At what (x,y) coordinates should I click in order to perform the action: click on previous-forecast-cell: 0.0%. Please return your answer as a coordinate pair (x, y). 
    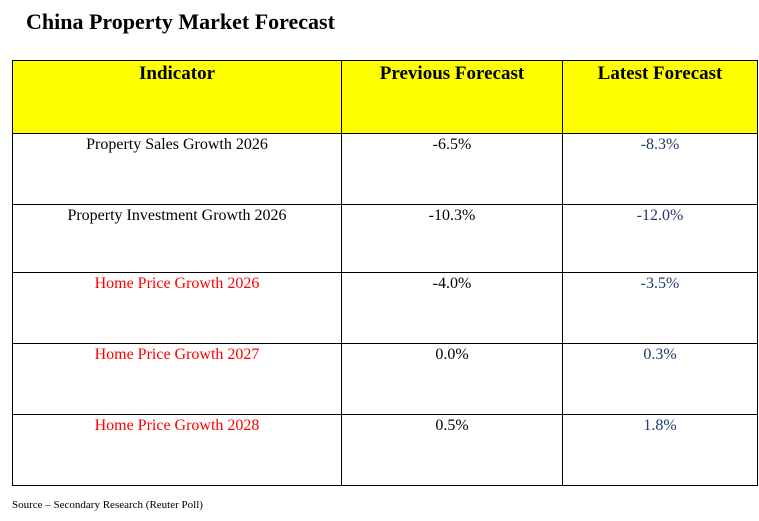
    Looking at the image, I should click on (452, 379).